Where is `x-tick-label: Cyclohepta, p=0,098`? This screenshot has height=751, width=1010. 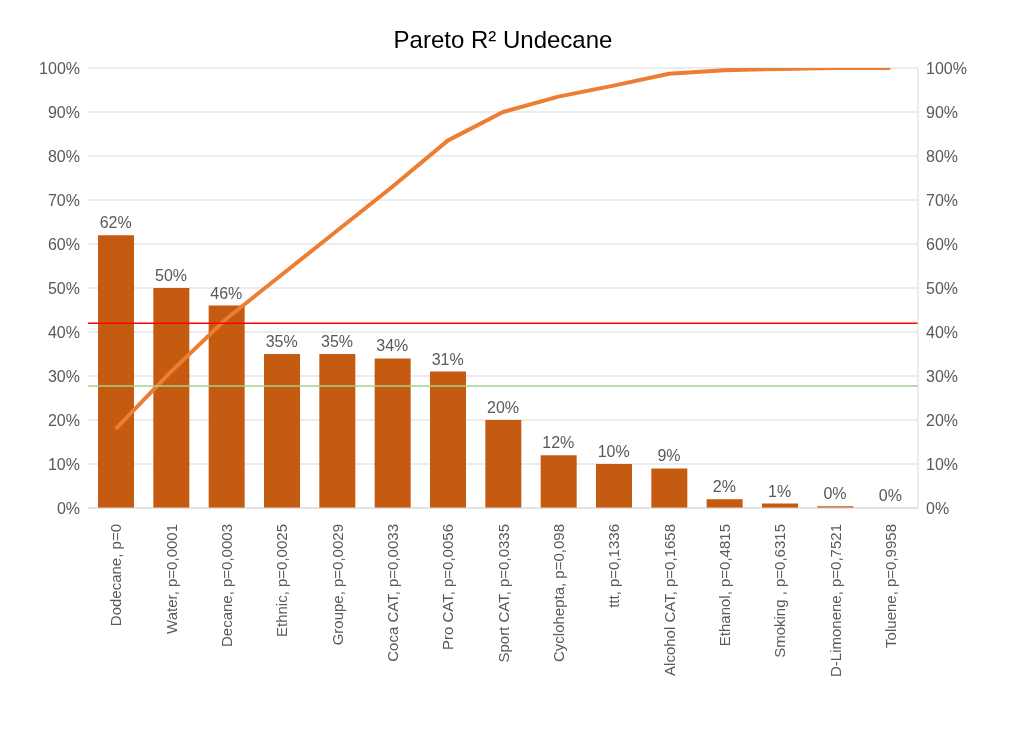 x-tick-label: Cyclohepta, p=0,098 is located at coordinates (558, 593).